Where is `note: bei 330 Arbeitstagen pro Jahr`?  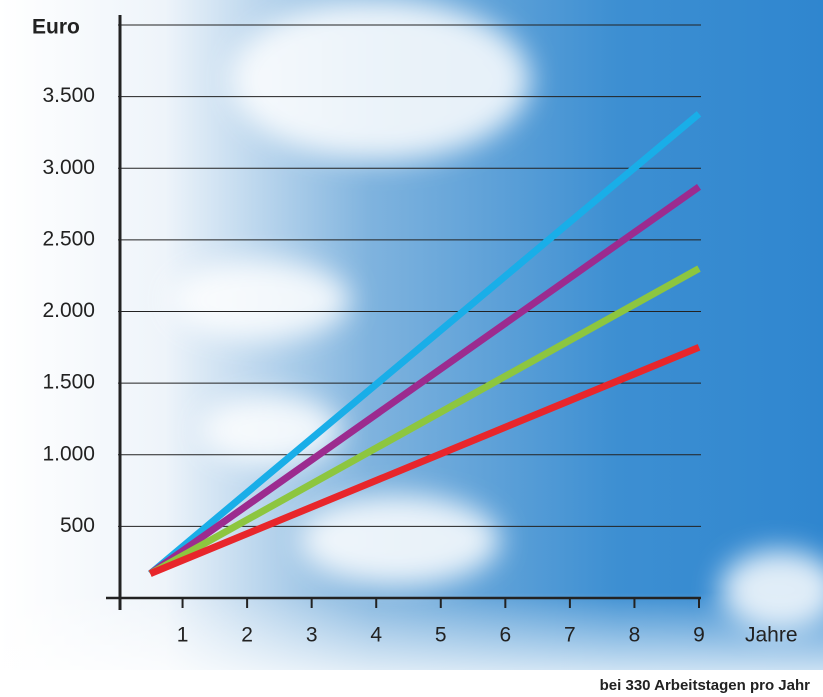
note: bei 330 Arbeitstagen pro Jahr is located at coordinates (705, 685).